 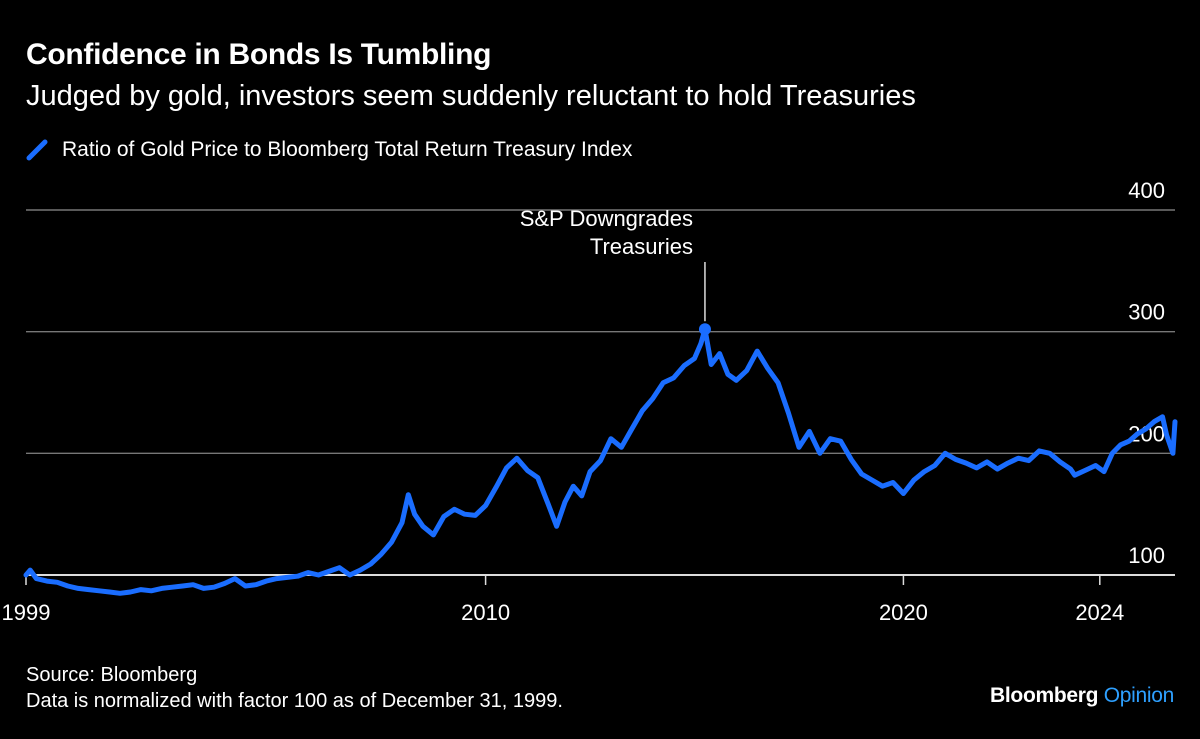 I want to click on x-tick-label-2024: 2024, so click(x=1099, y=612).